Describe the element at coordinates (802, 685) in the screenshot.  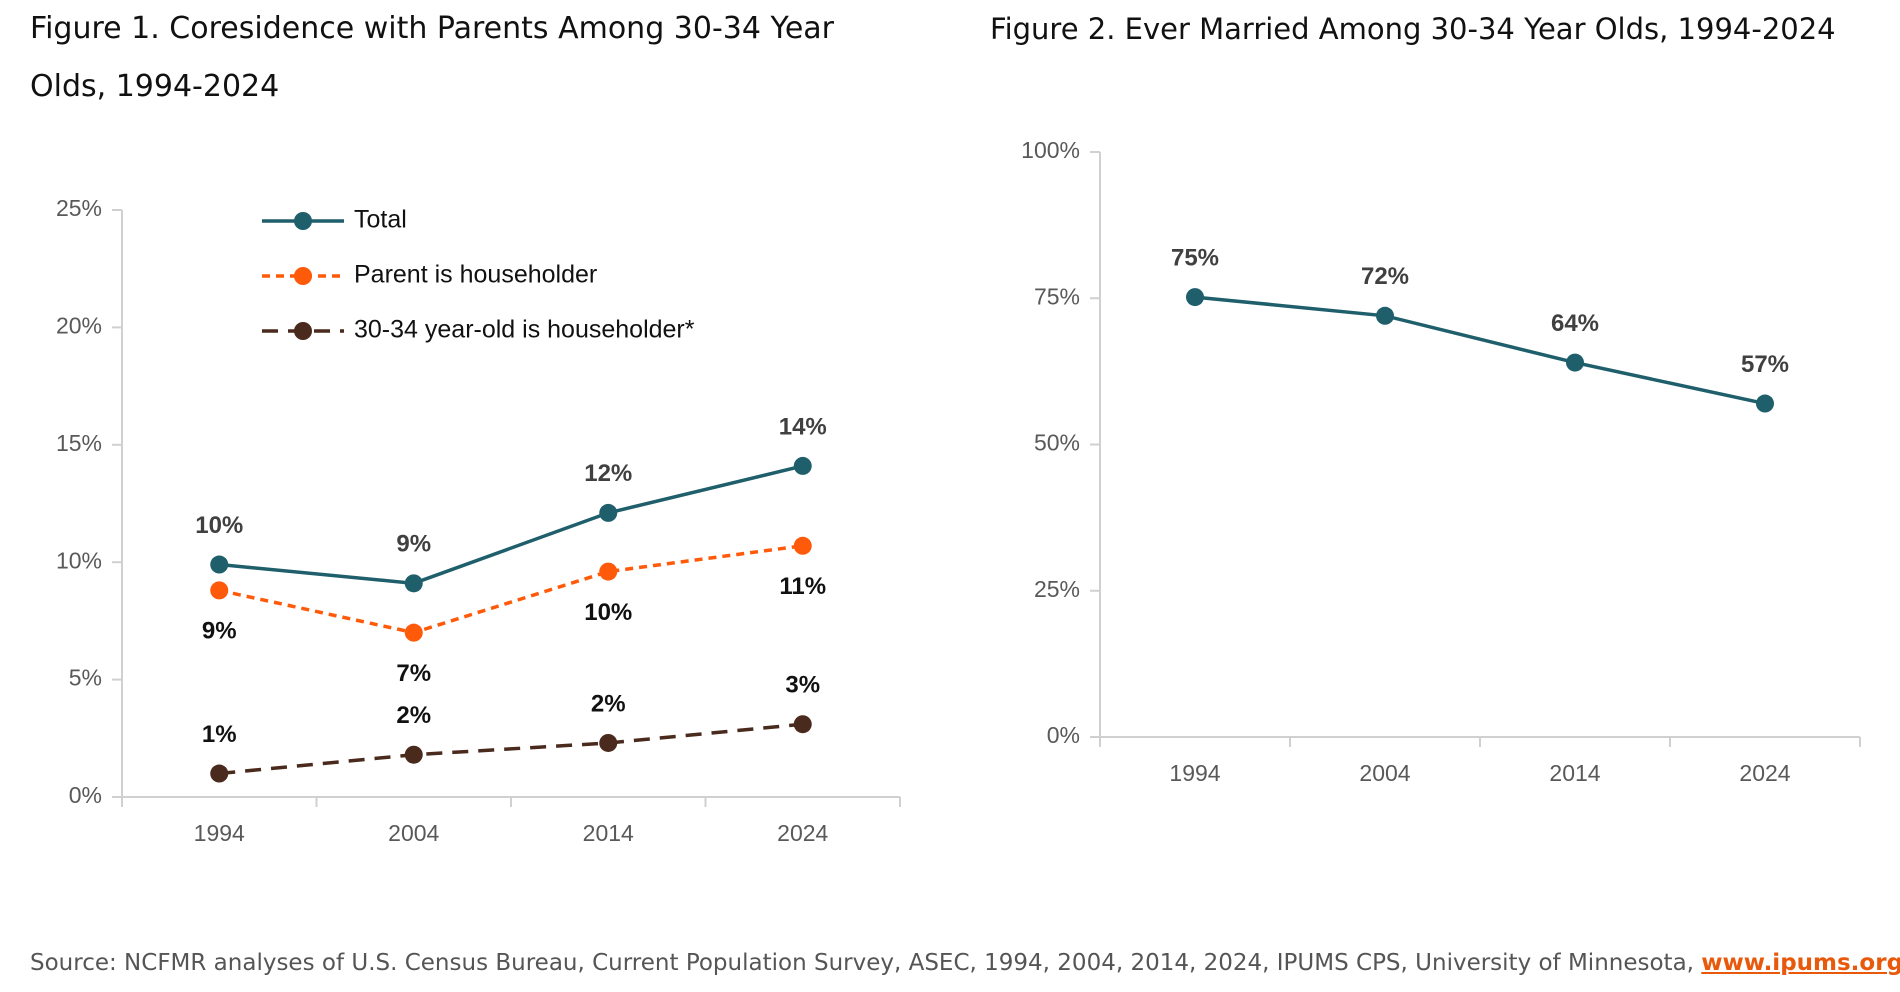
I see `data-label: 3%` at that location.